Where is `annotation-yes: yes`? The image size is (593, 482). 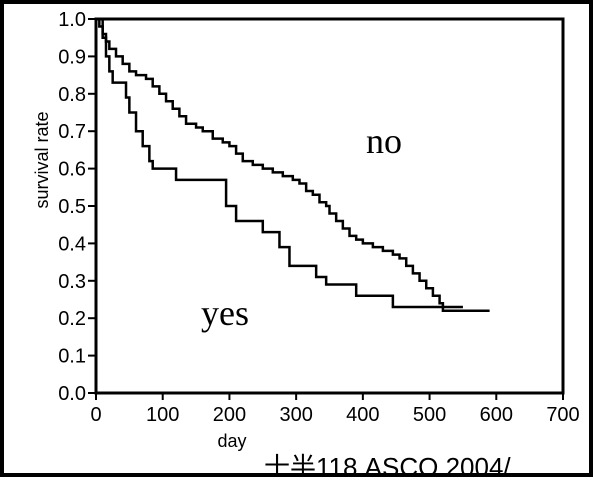 annotation-yes: yes is located at coordinates (225, 313).